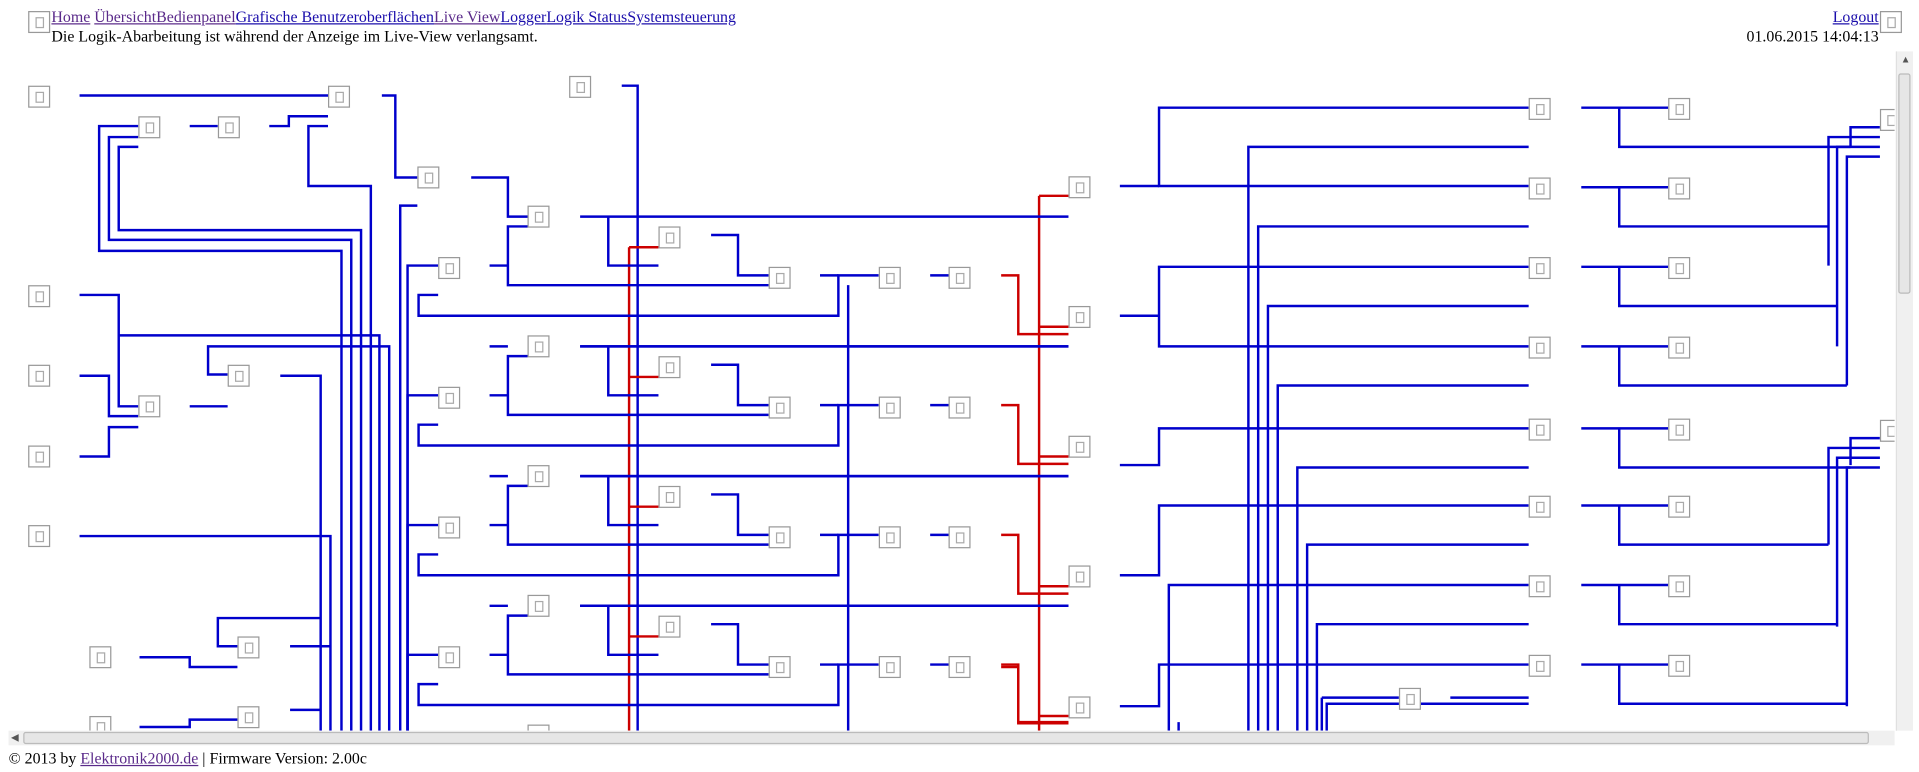 Image resolution: width=1919 pixels, height=772 pixels. I want to click on nav-live-view: Live View, so click(467, 16).